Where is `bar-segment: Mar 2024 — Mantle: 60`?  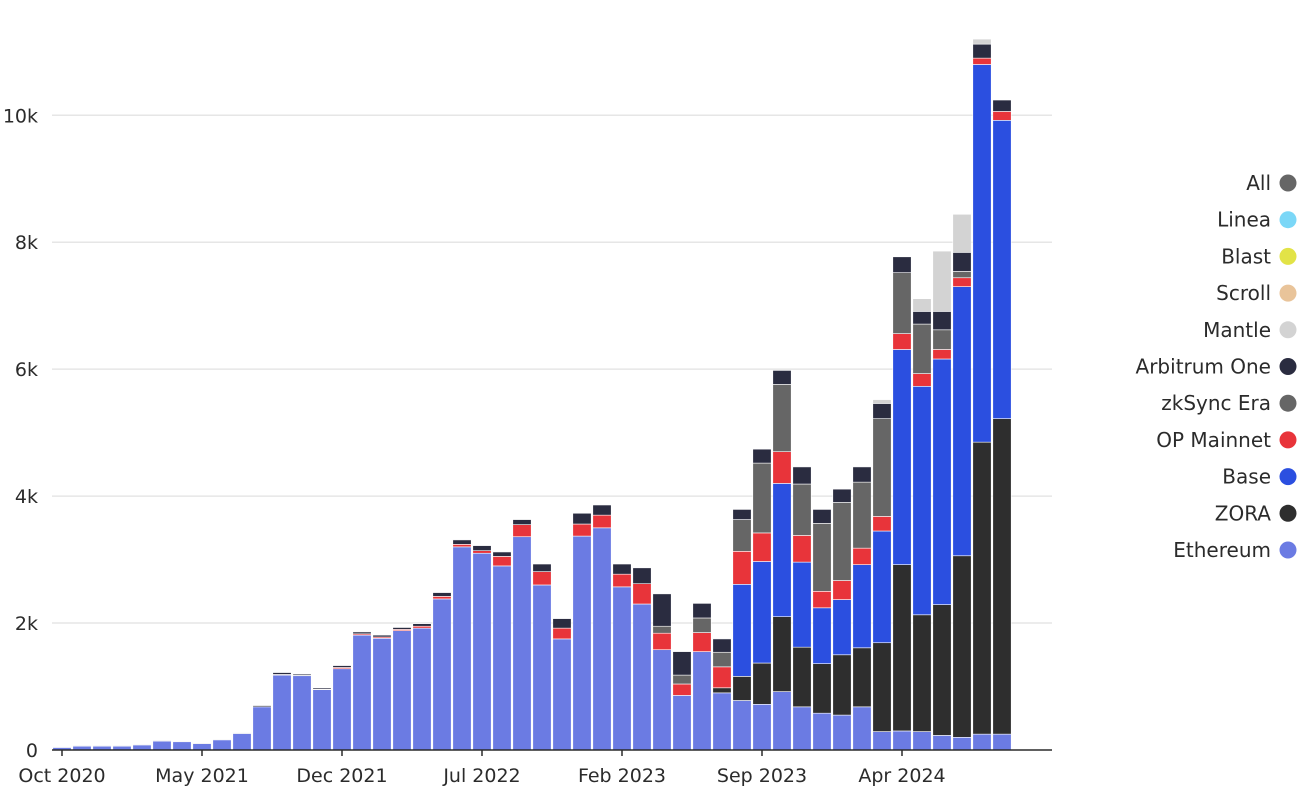
bar-segment: Mar 2024 — Mantle: 60 is located at coordinates (882, 402).